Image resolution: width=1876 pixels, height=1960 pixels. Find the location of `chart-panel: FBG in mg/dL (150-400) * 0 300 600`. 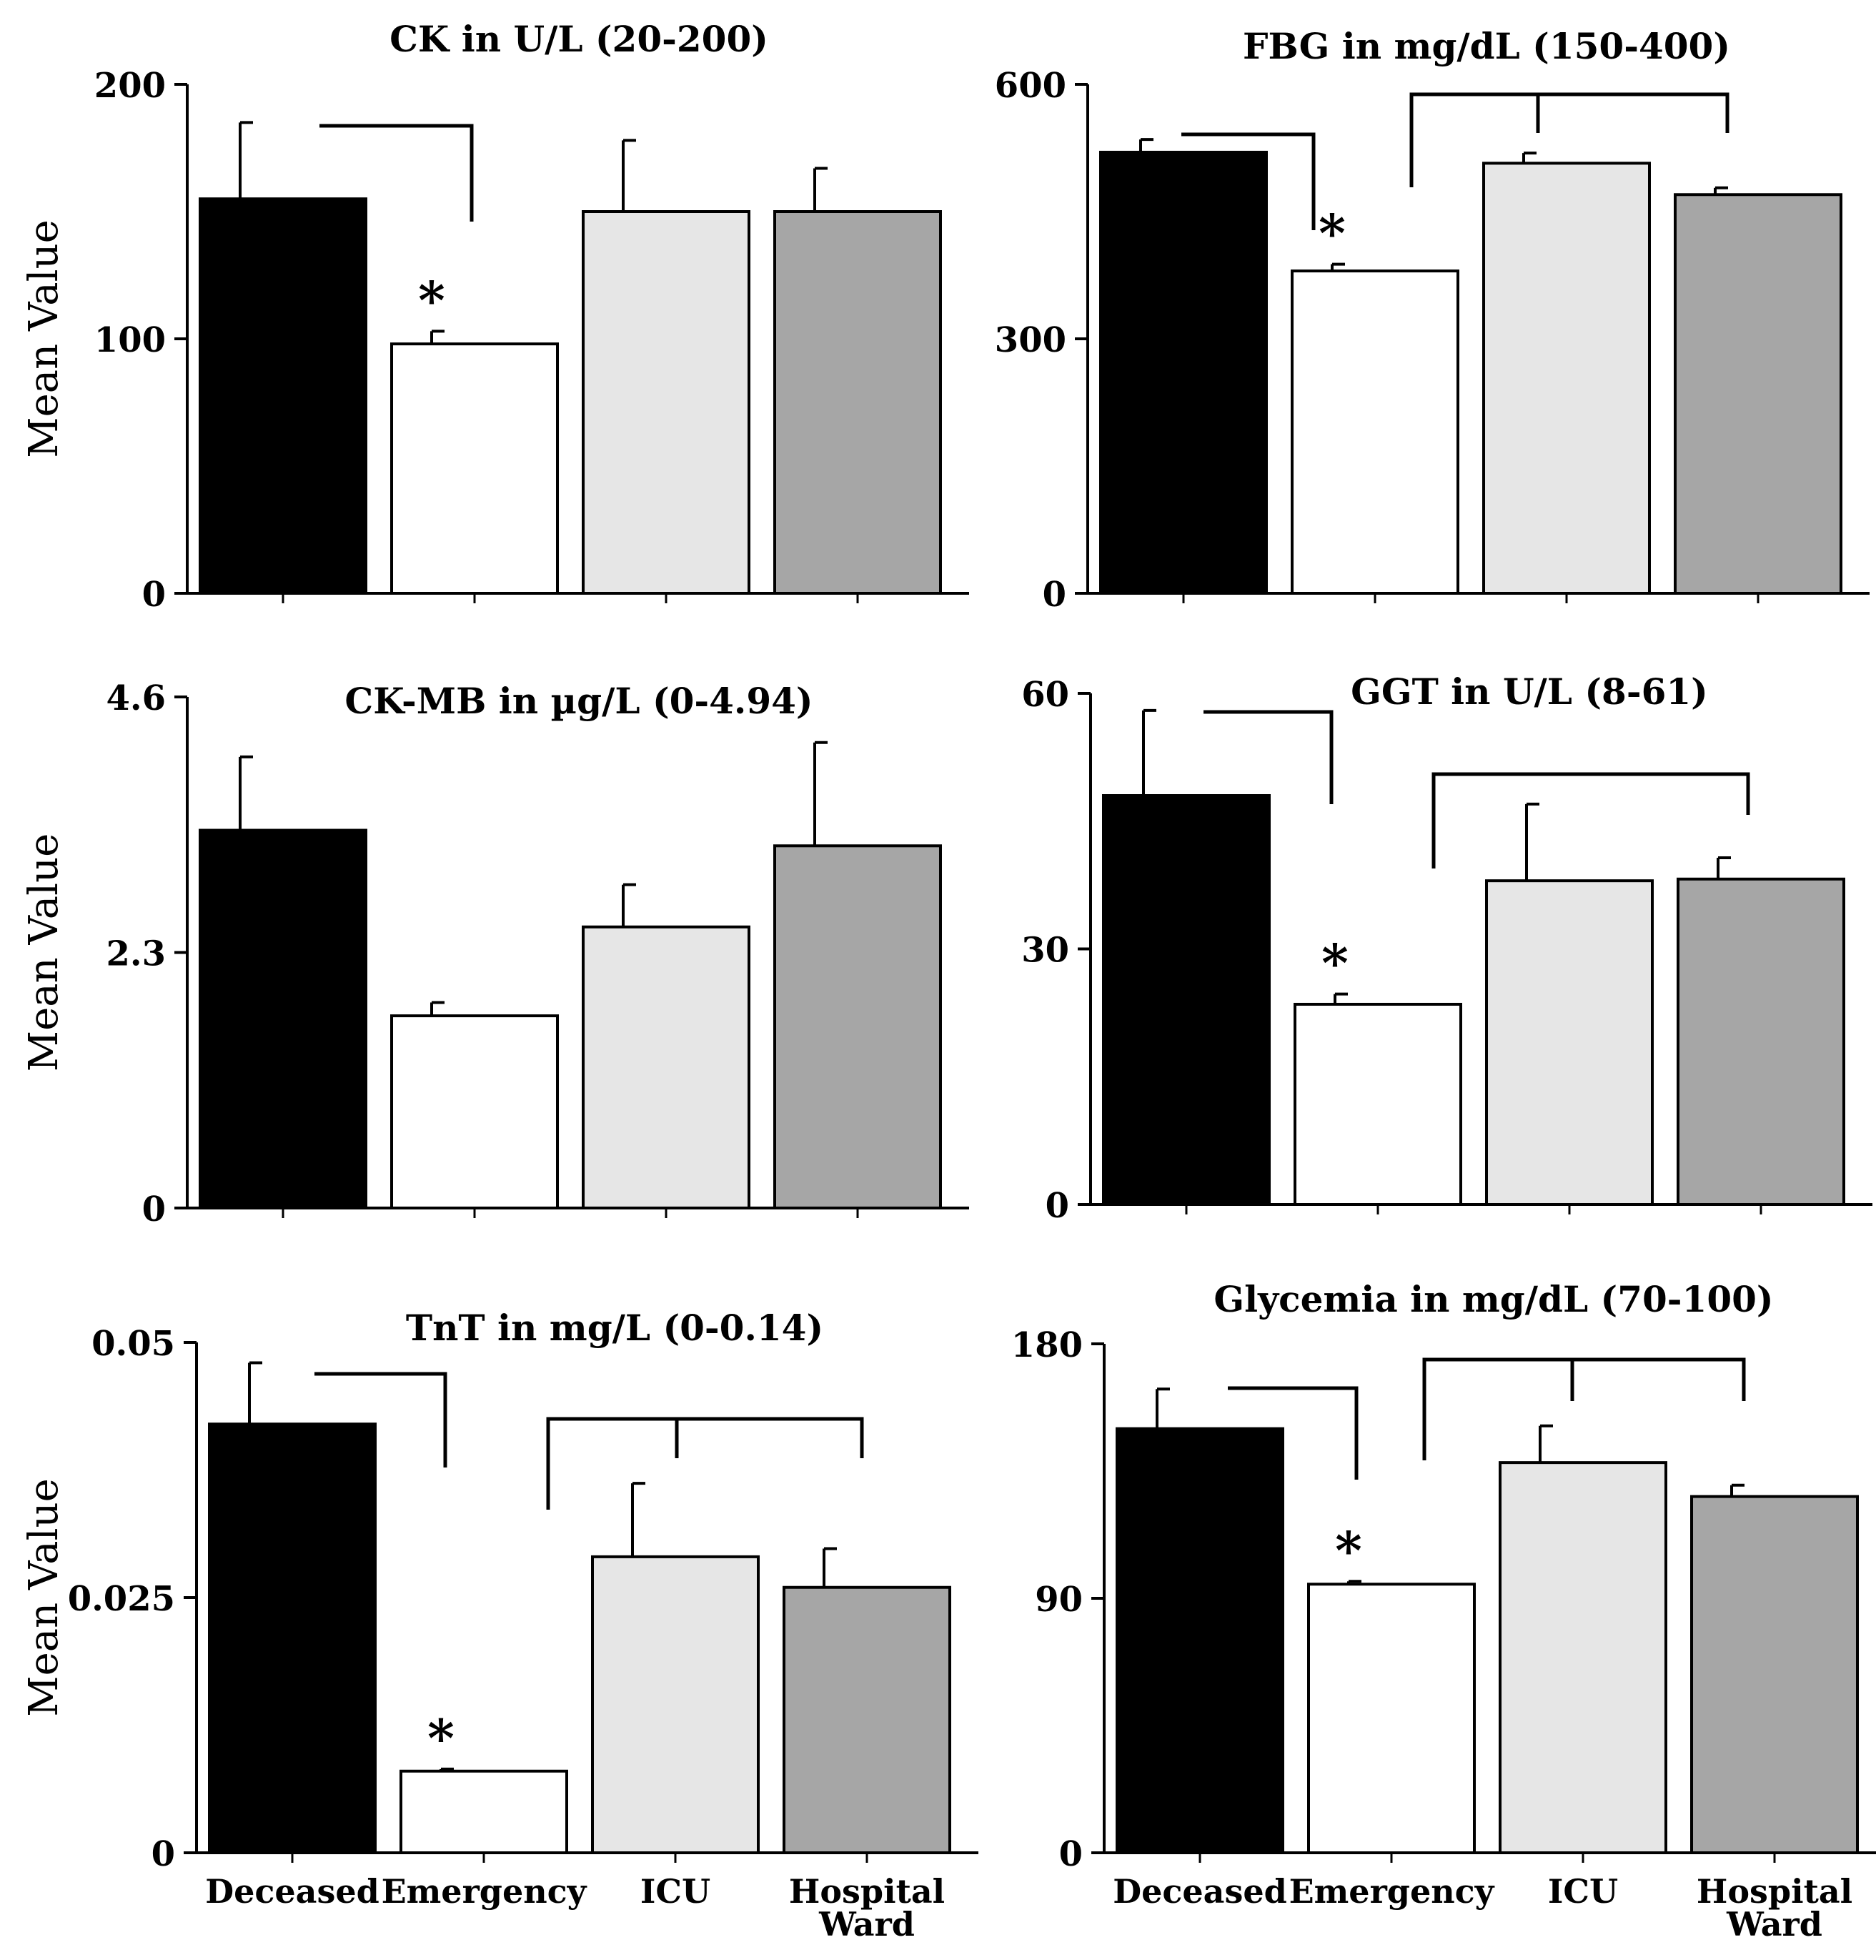

chart-panel: FBG in mg/dL (150-400) * 0 300 600 is located at coordinates (1432, 320).